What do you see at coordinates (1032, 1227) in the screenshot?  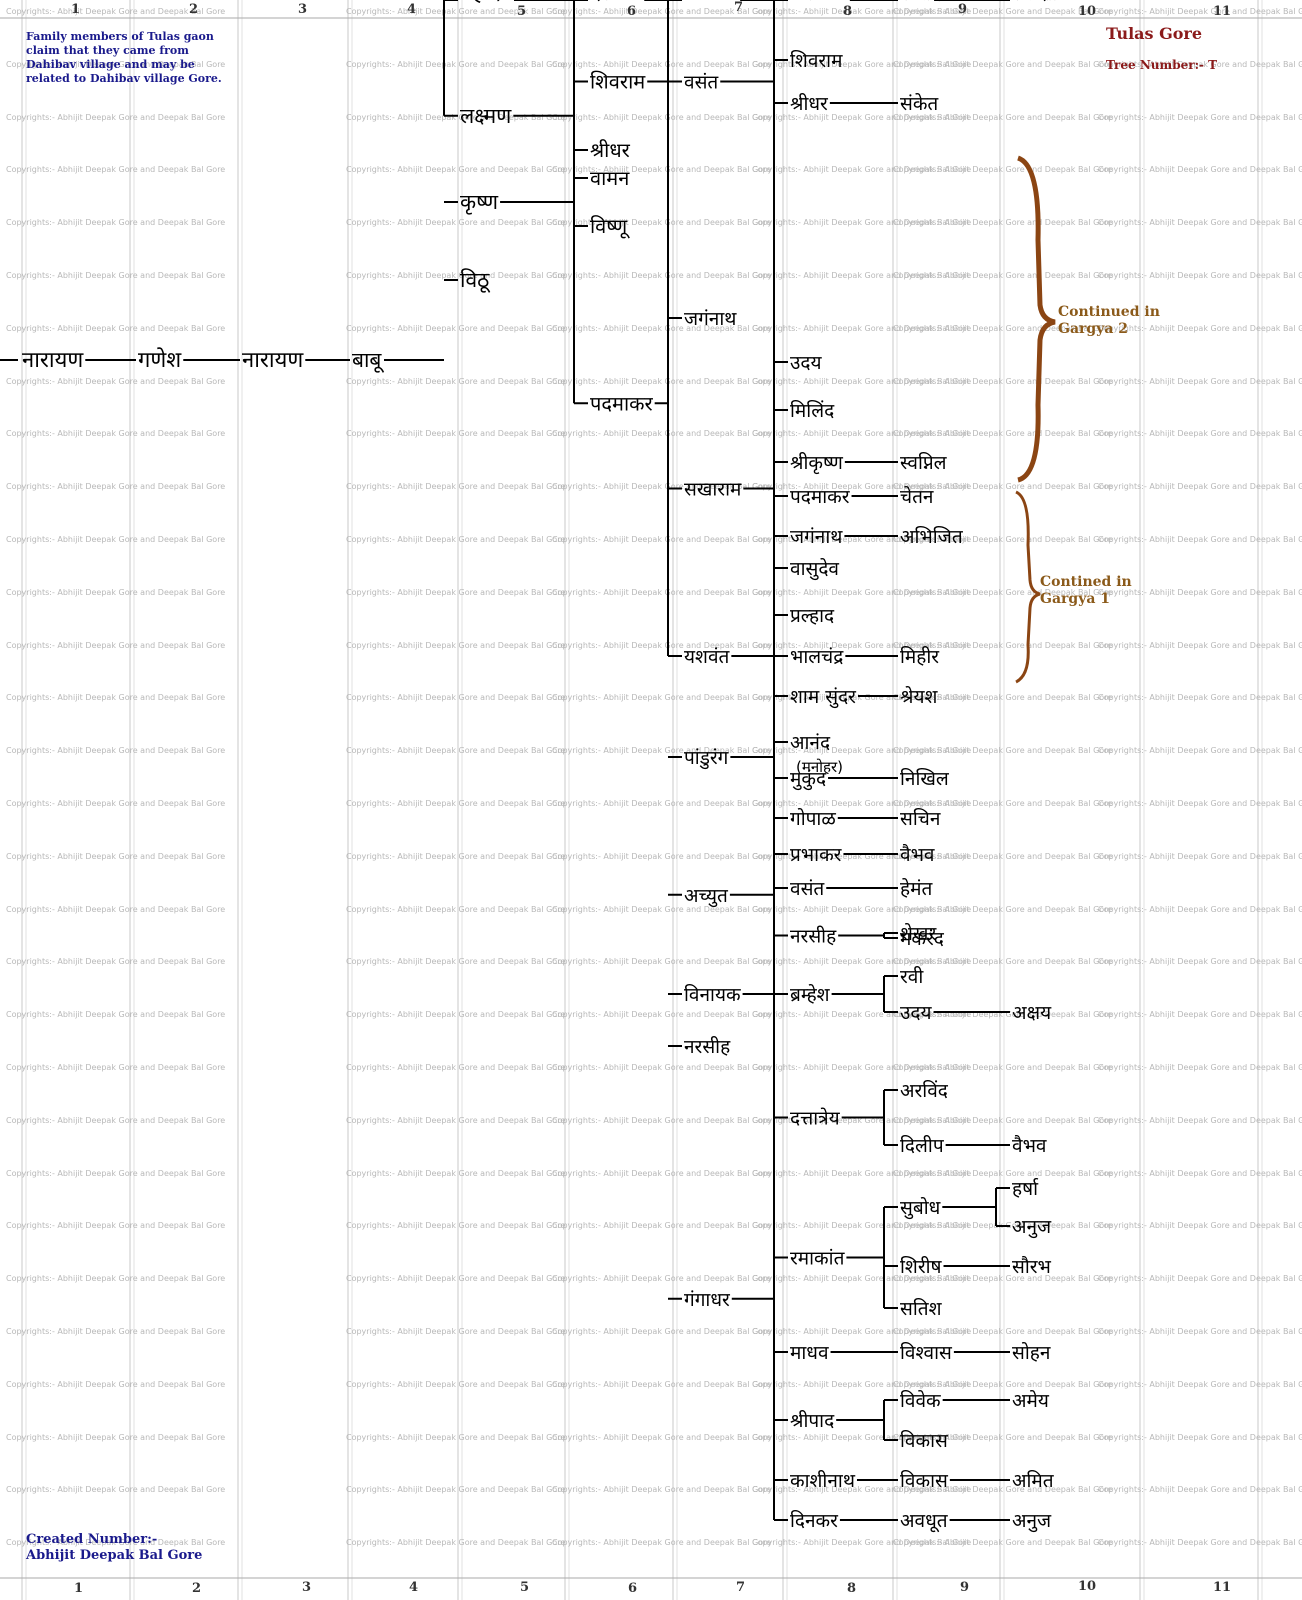 I see `person-name: अनुज` at bounding box center [1032, 1227].